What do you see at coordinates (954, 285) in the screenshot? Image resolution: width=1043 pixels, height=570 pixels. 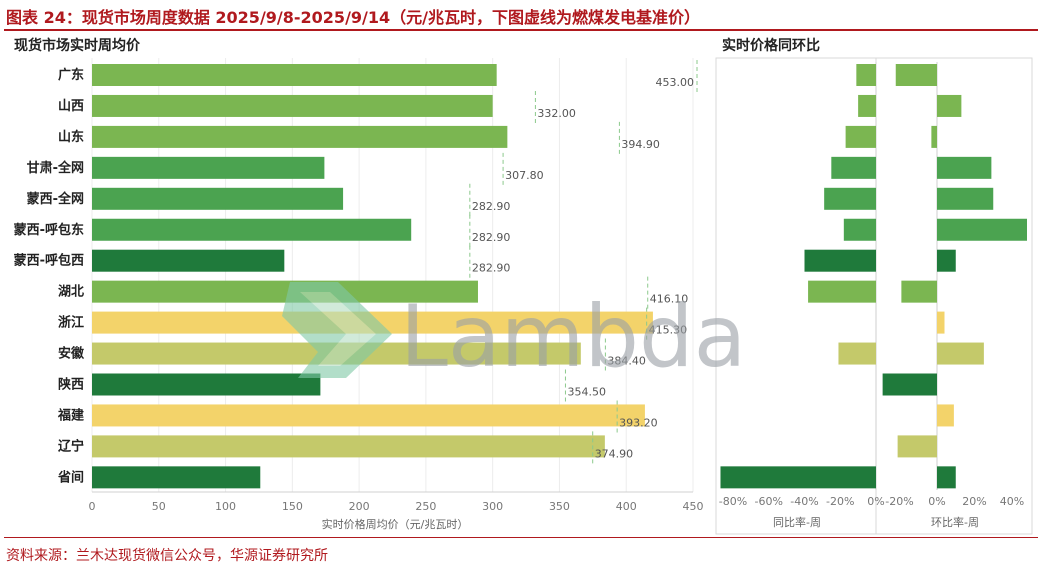 I see `mom-panel: -20% 0% 20% 40%` at bounding box center [954, 285].